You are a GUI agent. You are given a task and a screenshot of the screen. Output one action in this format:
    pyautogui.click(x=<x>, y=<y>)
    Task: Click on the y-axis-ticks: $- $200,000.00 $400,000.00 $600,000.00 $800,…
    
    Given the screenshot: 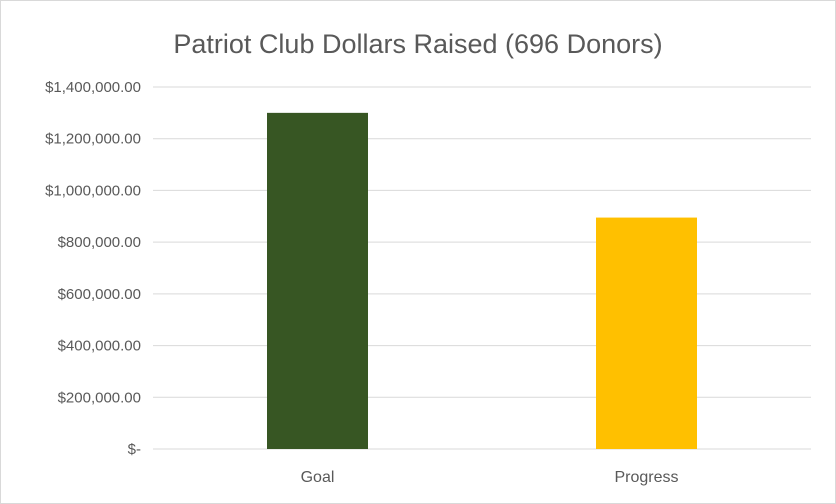 What is the action you would take?
    pyautogui.click(x=93, y=268)
    